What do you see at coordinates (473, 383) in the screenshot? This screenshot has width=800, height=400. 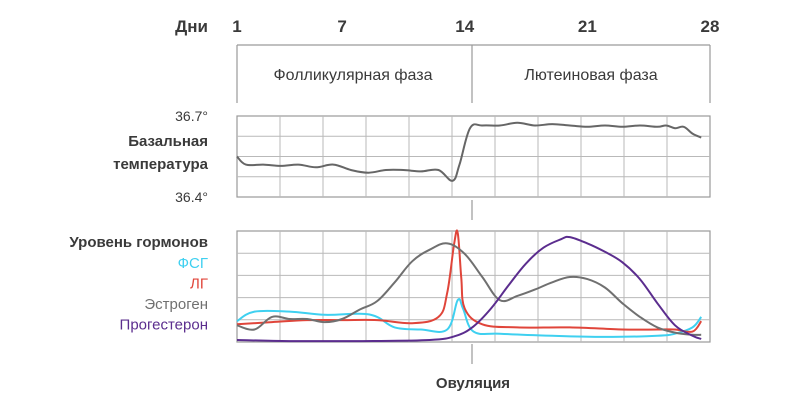 I see `ovulation-label: Овуляция` at bounding box center [473, 383].